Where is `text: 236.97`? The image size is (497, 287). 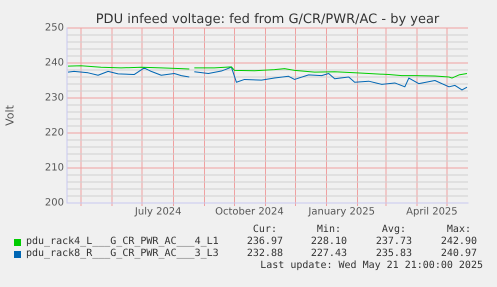 text: 236.97 is located at coordinates (264, 242).